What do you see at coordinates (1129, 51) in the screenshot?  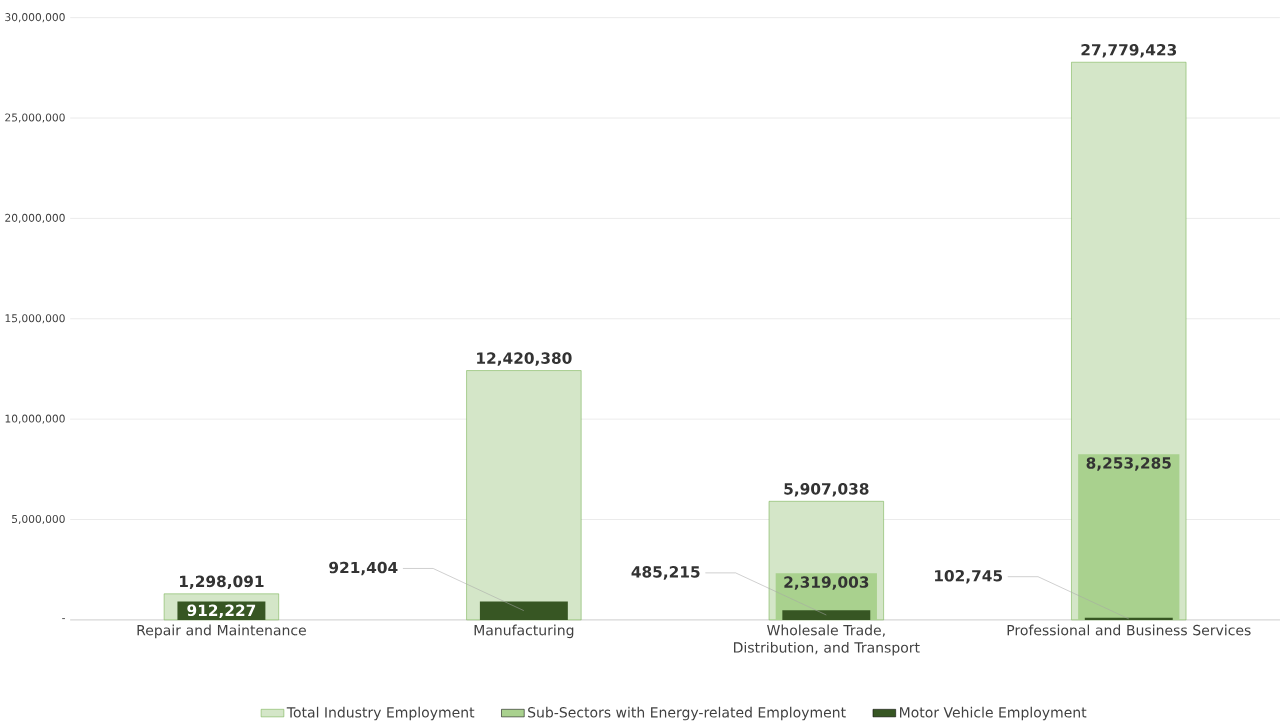 I see `data-label: 27,779,423` at bounding box center [1129, 51].